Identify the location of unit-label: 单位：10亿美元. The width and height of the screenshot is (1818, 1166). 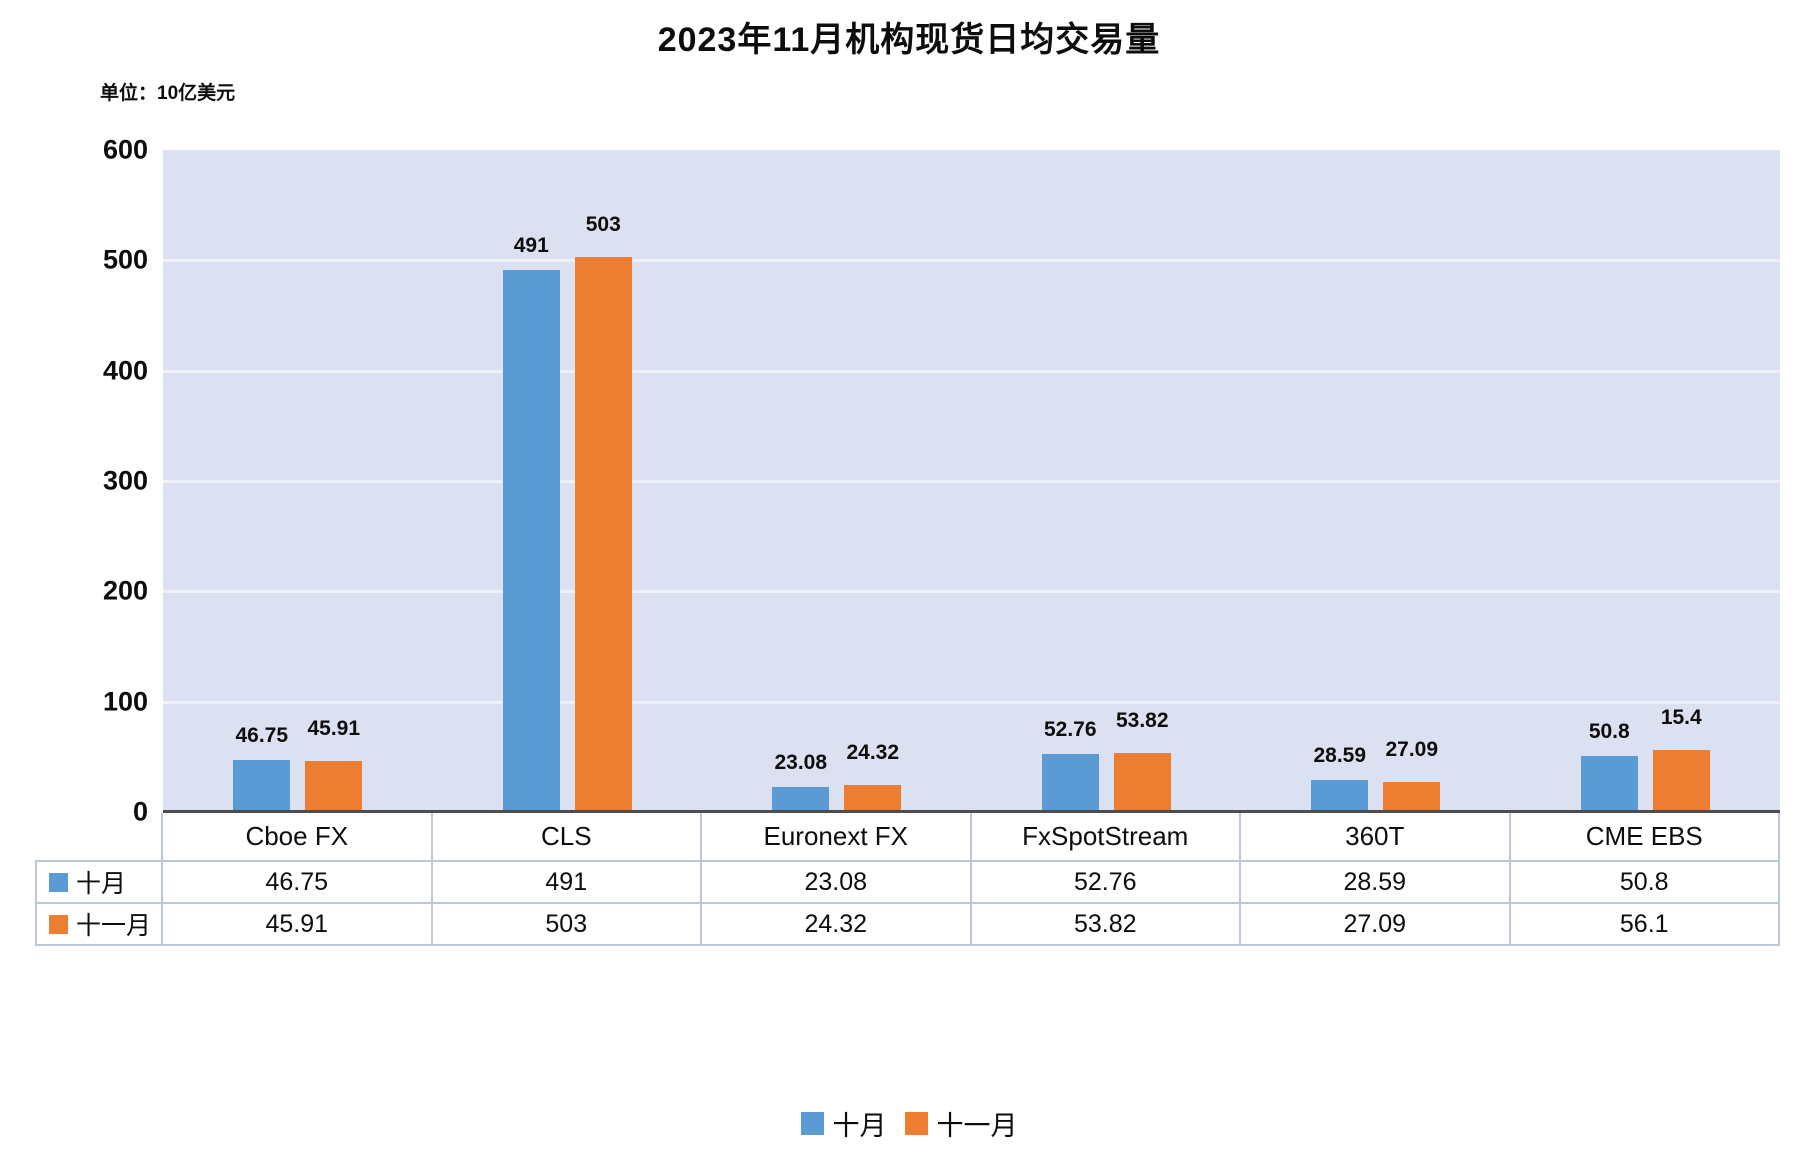
(168, 93).